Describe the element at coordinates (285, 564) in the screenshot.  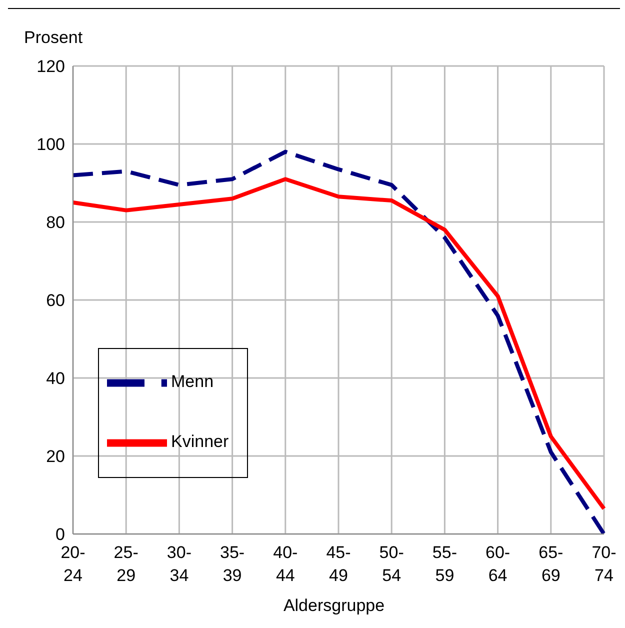
I see `x-tick-label: 40-44` at that location.